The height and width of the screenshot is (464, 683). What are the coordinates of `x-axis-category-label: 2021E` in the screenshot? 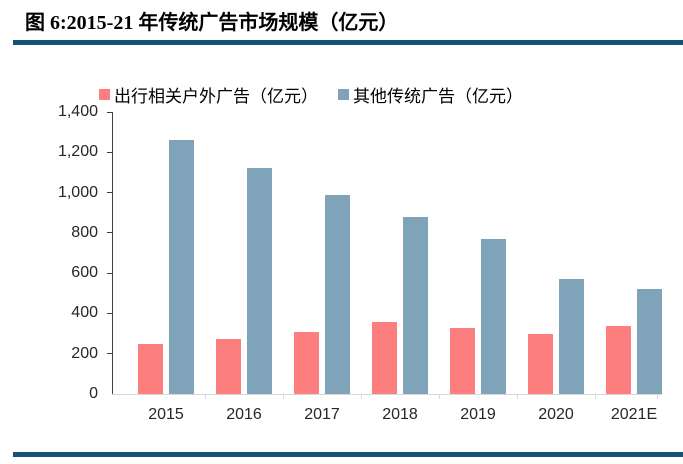 It's located at (634, 414).